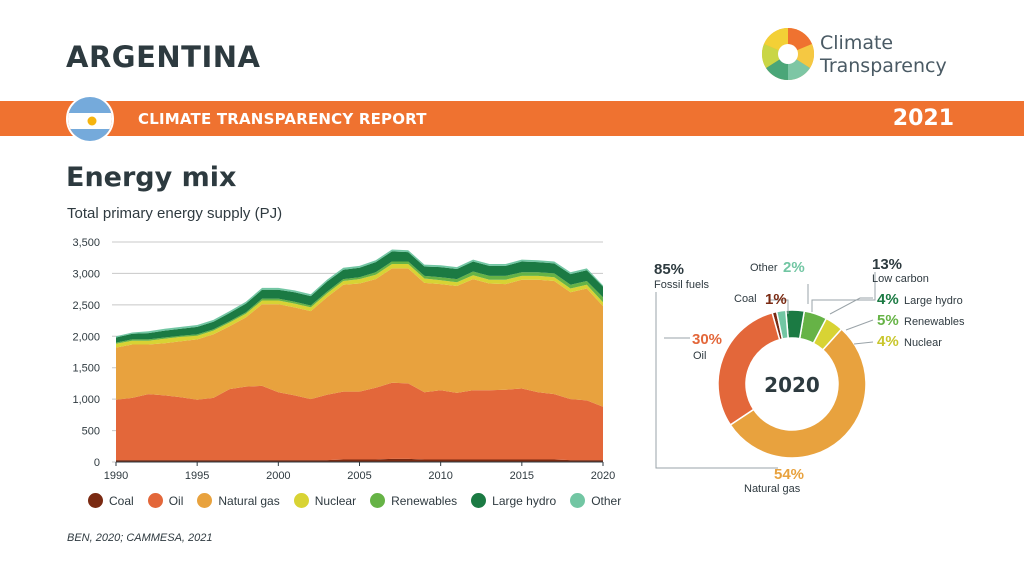 The image size is (1024, 576). What do you see at coordinates (603, 476) in the screenshot?
I see `x-tick-label: 2020` at bounding box center [603, 476].